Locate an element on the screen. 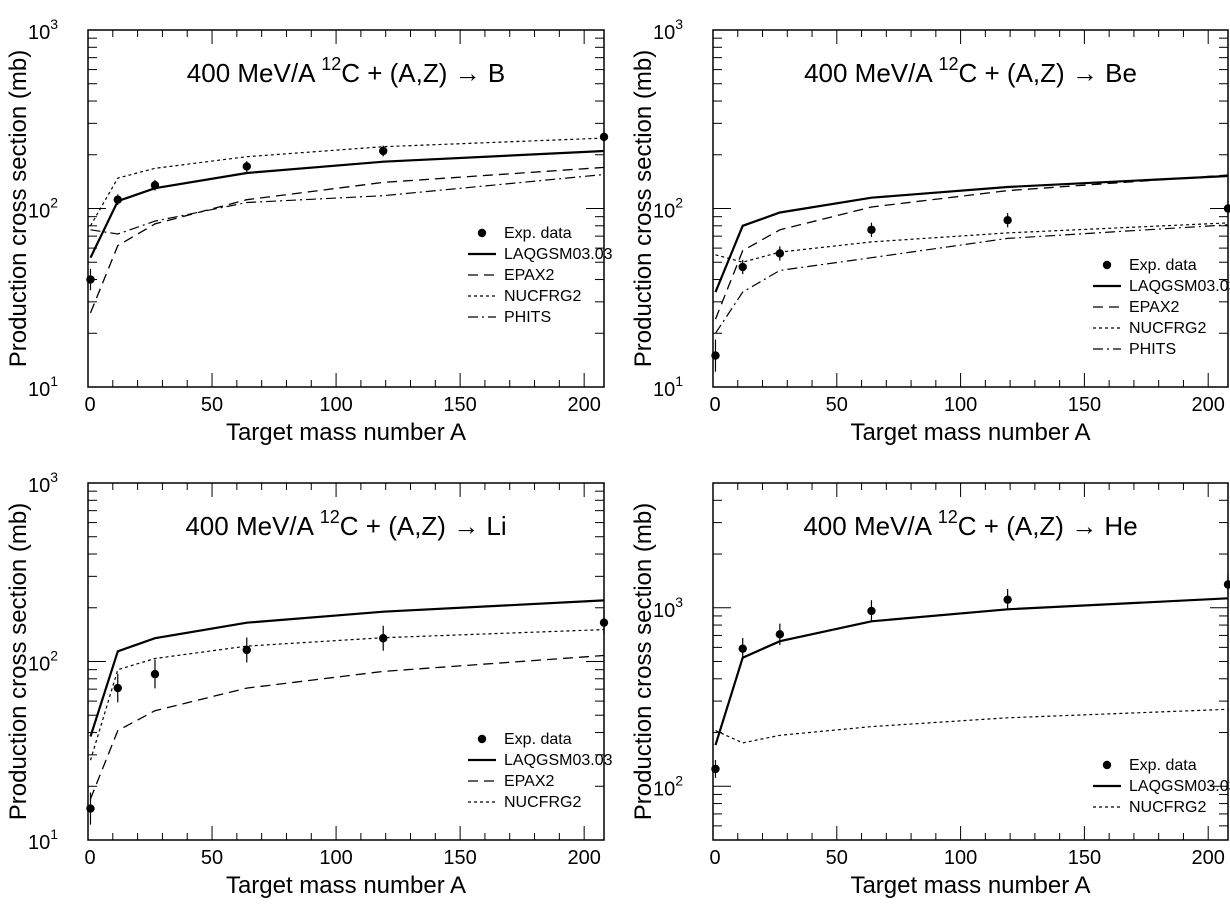 This screenshot has width=1230, height=907. panel-title: 400 MeV/A 12C + (A,Z) → B is located at coordinates (346, 71).